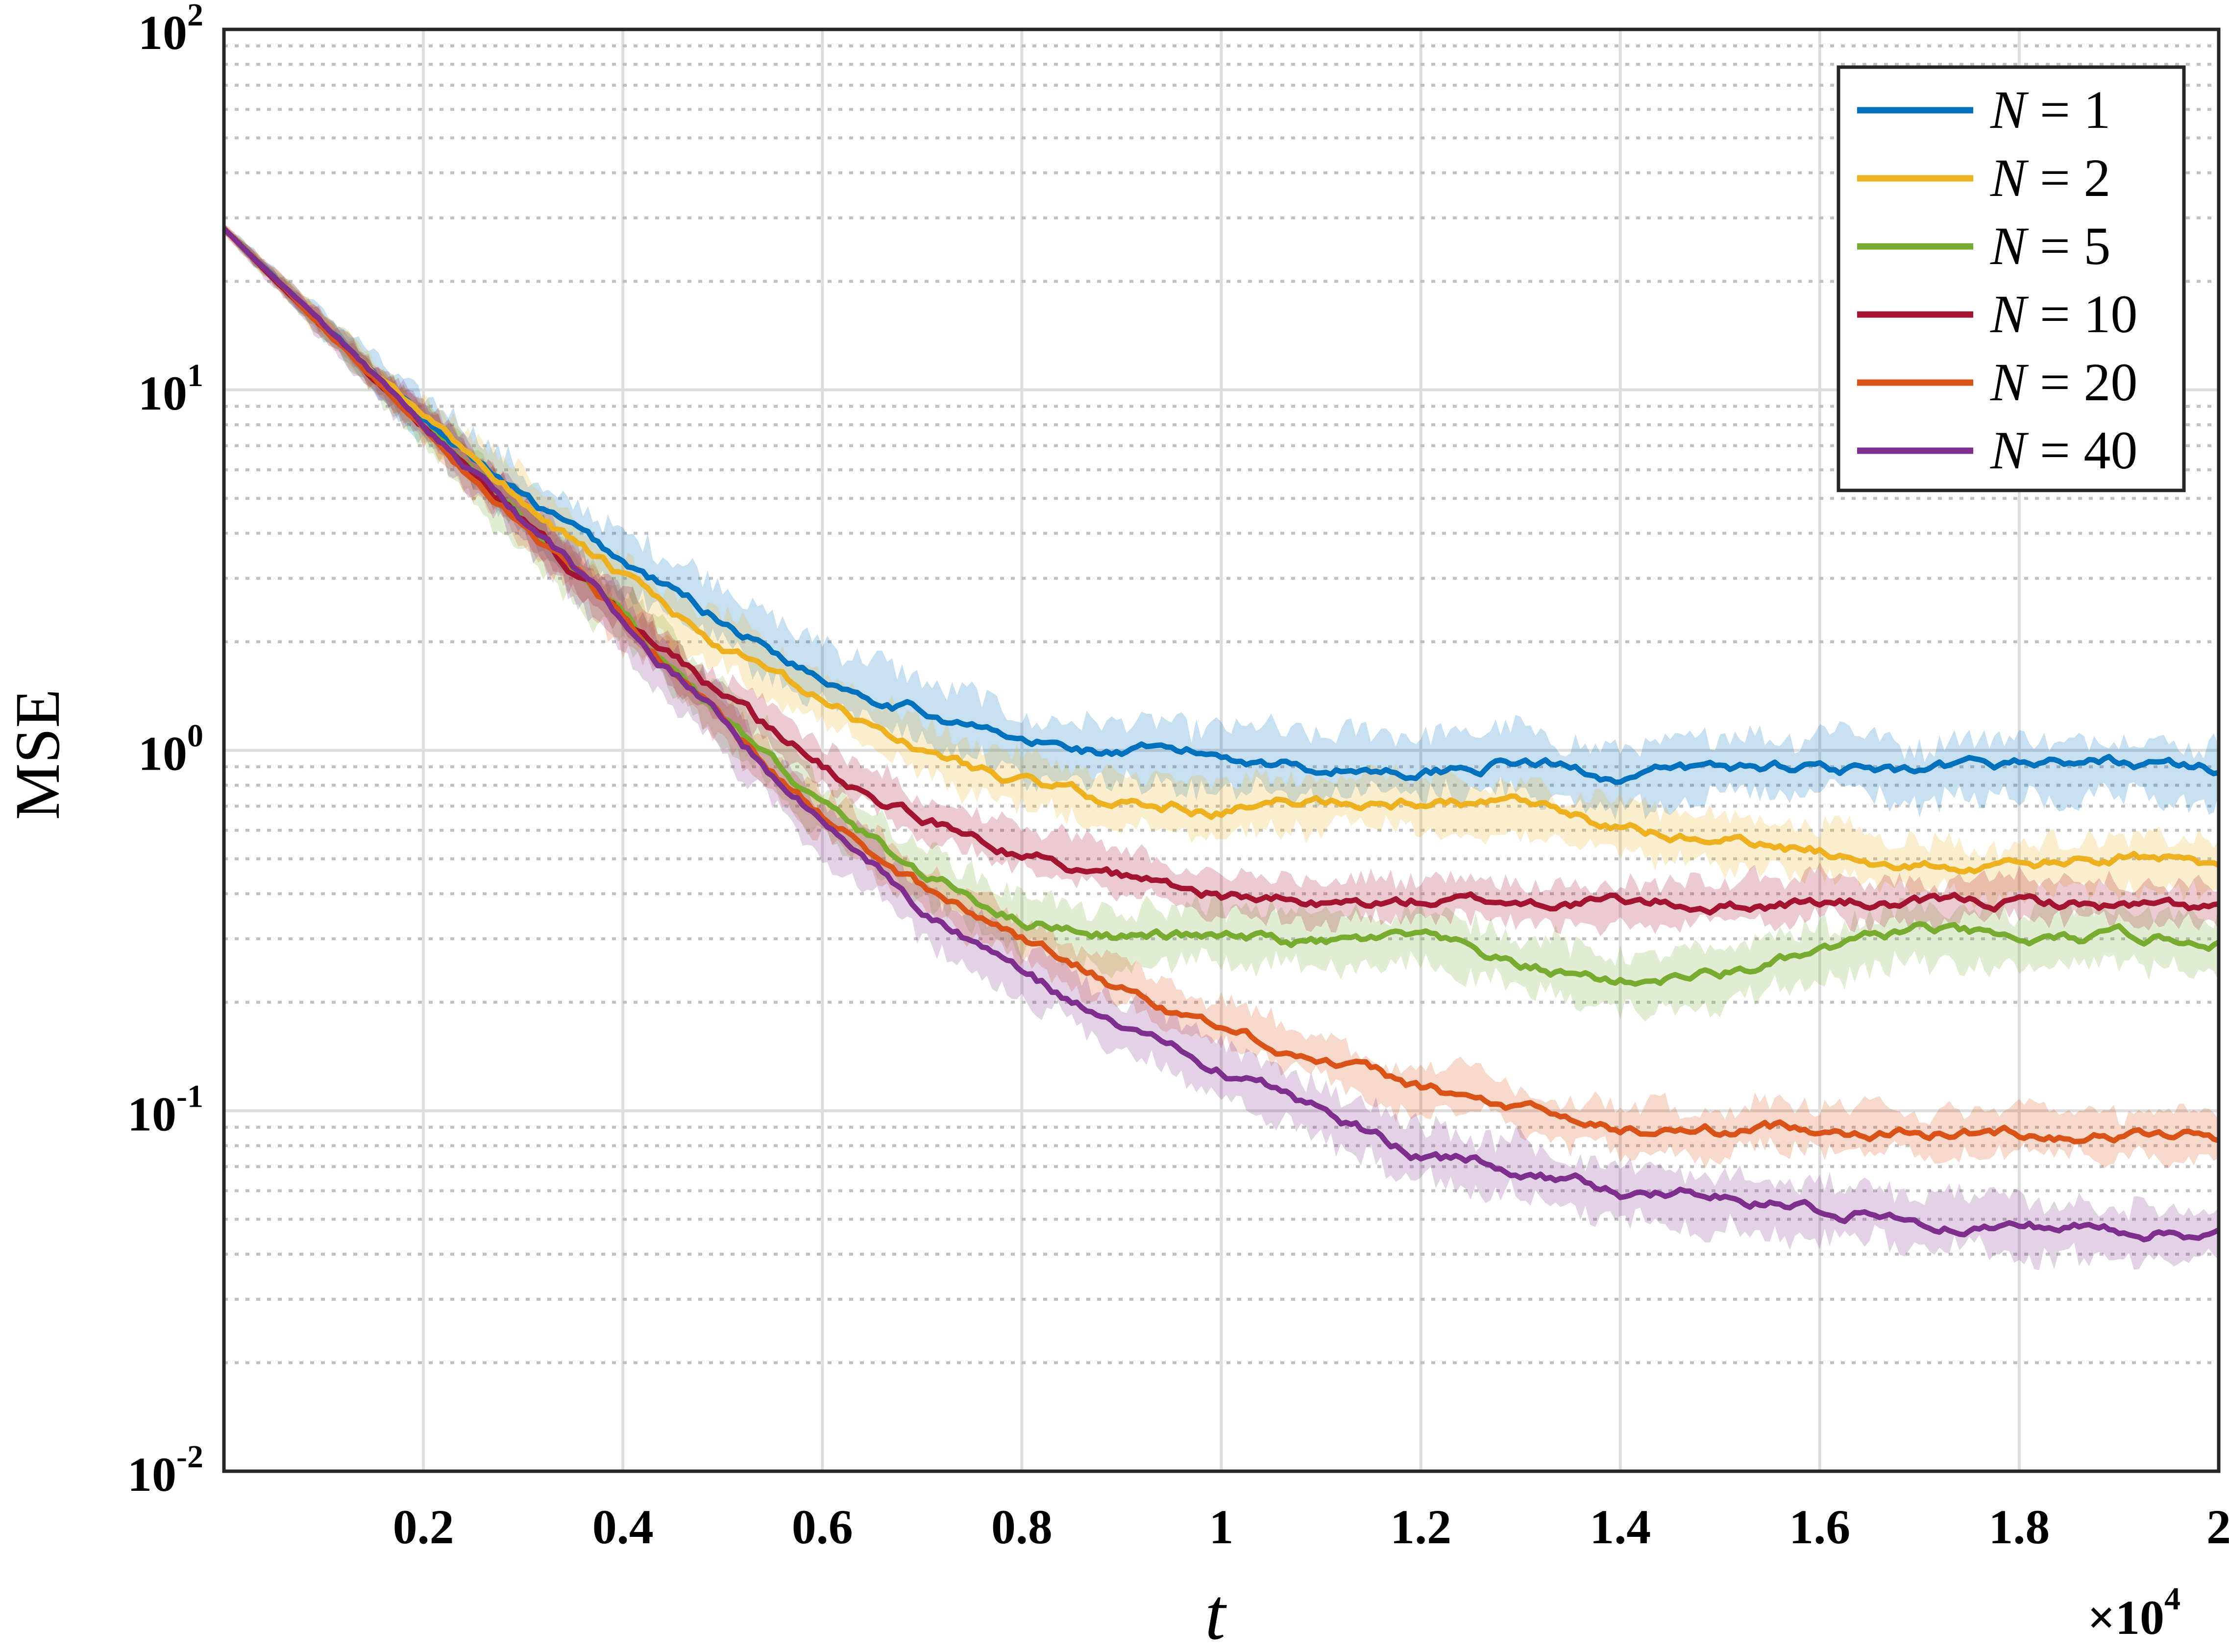 Image resolution: width=2229 pixels, height=1652 pixels. Describe the element at coordinates (2050, 110) in the screenshot. I see `legend-label: N = 1` at that location.